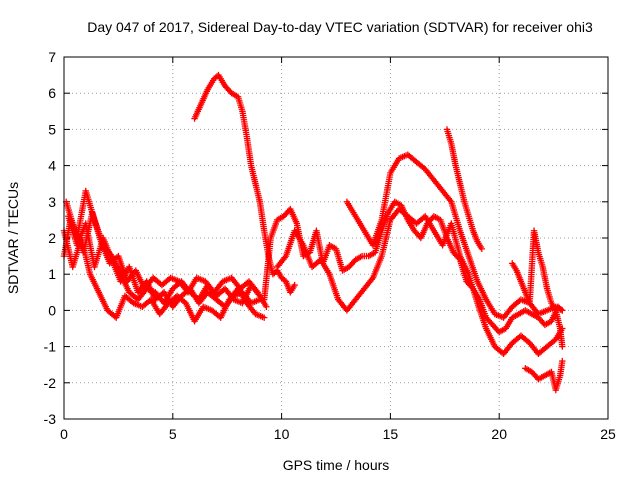  What do you see at coordinates (544, 375) in the screenshot?
I see `series-track-k` at bounding box center [544, 375].